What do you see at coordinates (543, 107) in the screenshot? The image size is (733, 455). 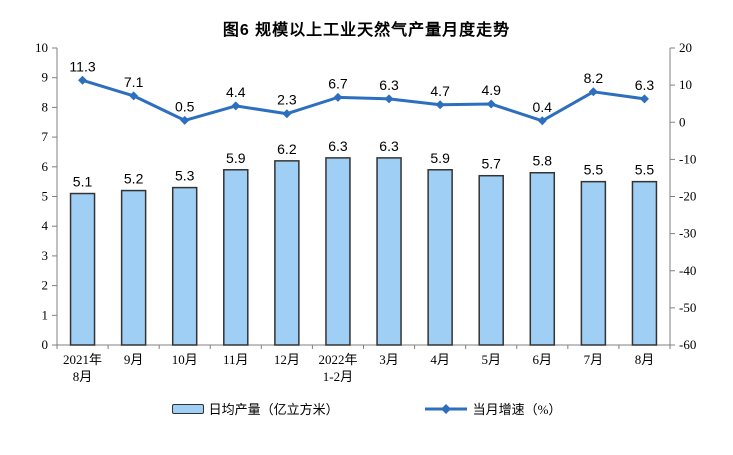 I see `line-value-label: 0.4` at bounding box center [543, 107].